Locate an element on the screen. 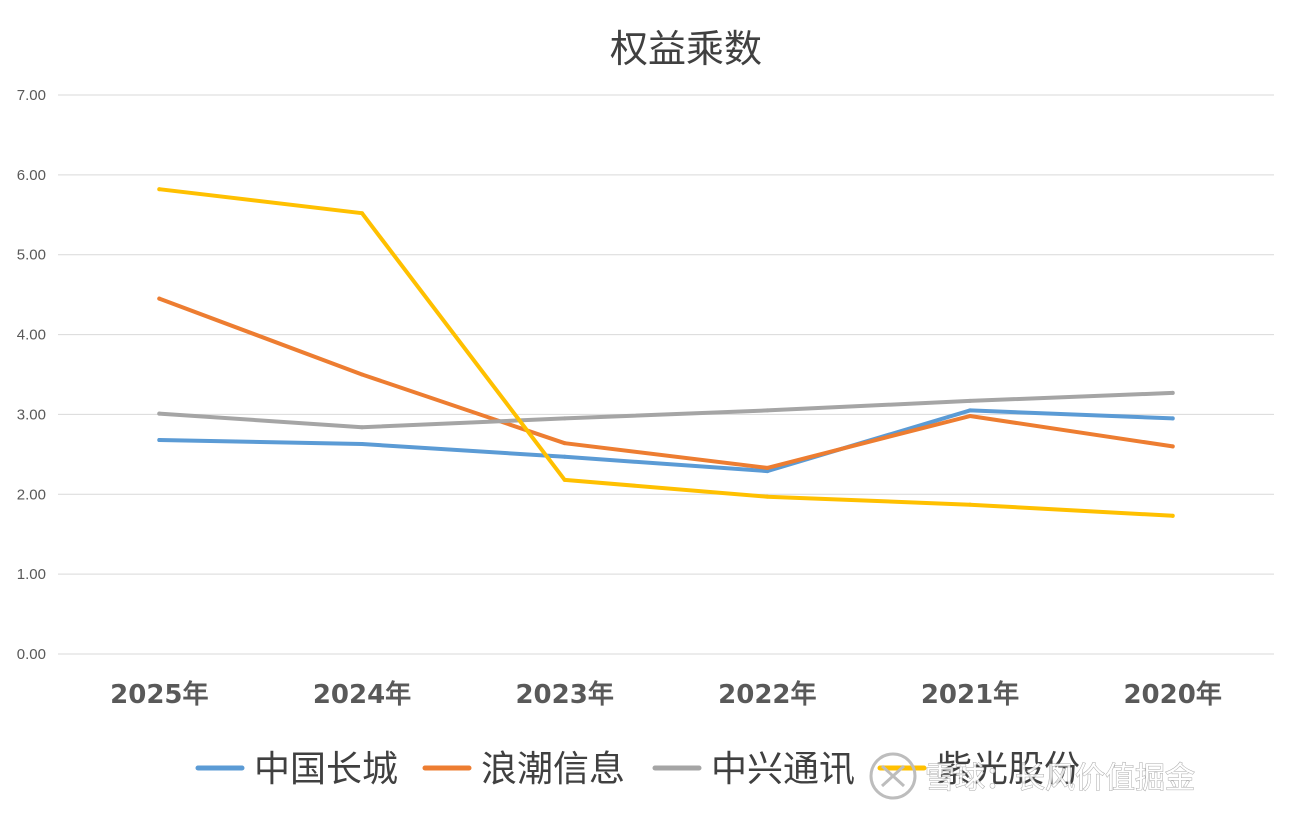  legend-label: 浪潮信息 is located at coordinates (553, 769).